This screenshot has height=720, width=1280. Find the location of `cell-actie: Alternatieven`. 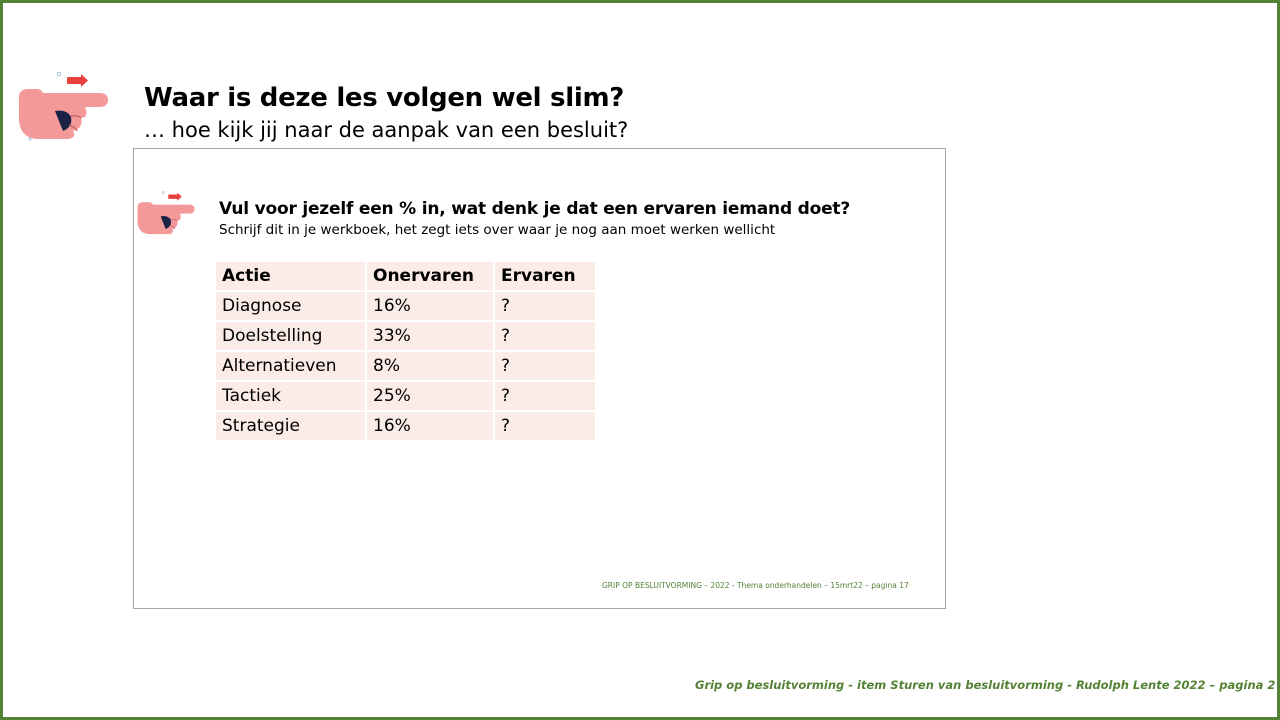

cell-actie: Alternatieven is located at coordinates (291, 366).